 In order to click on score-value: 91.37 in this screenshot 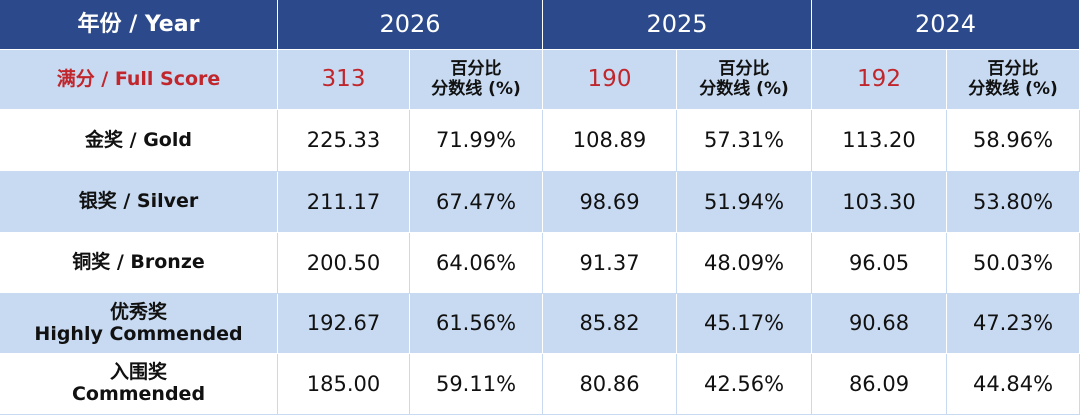, I will do `click(610, 263)`.